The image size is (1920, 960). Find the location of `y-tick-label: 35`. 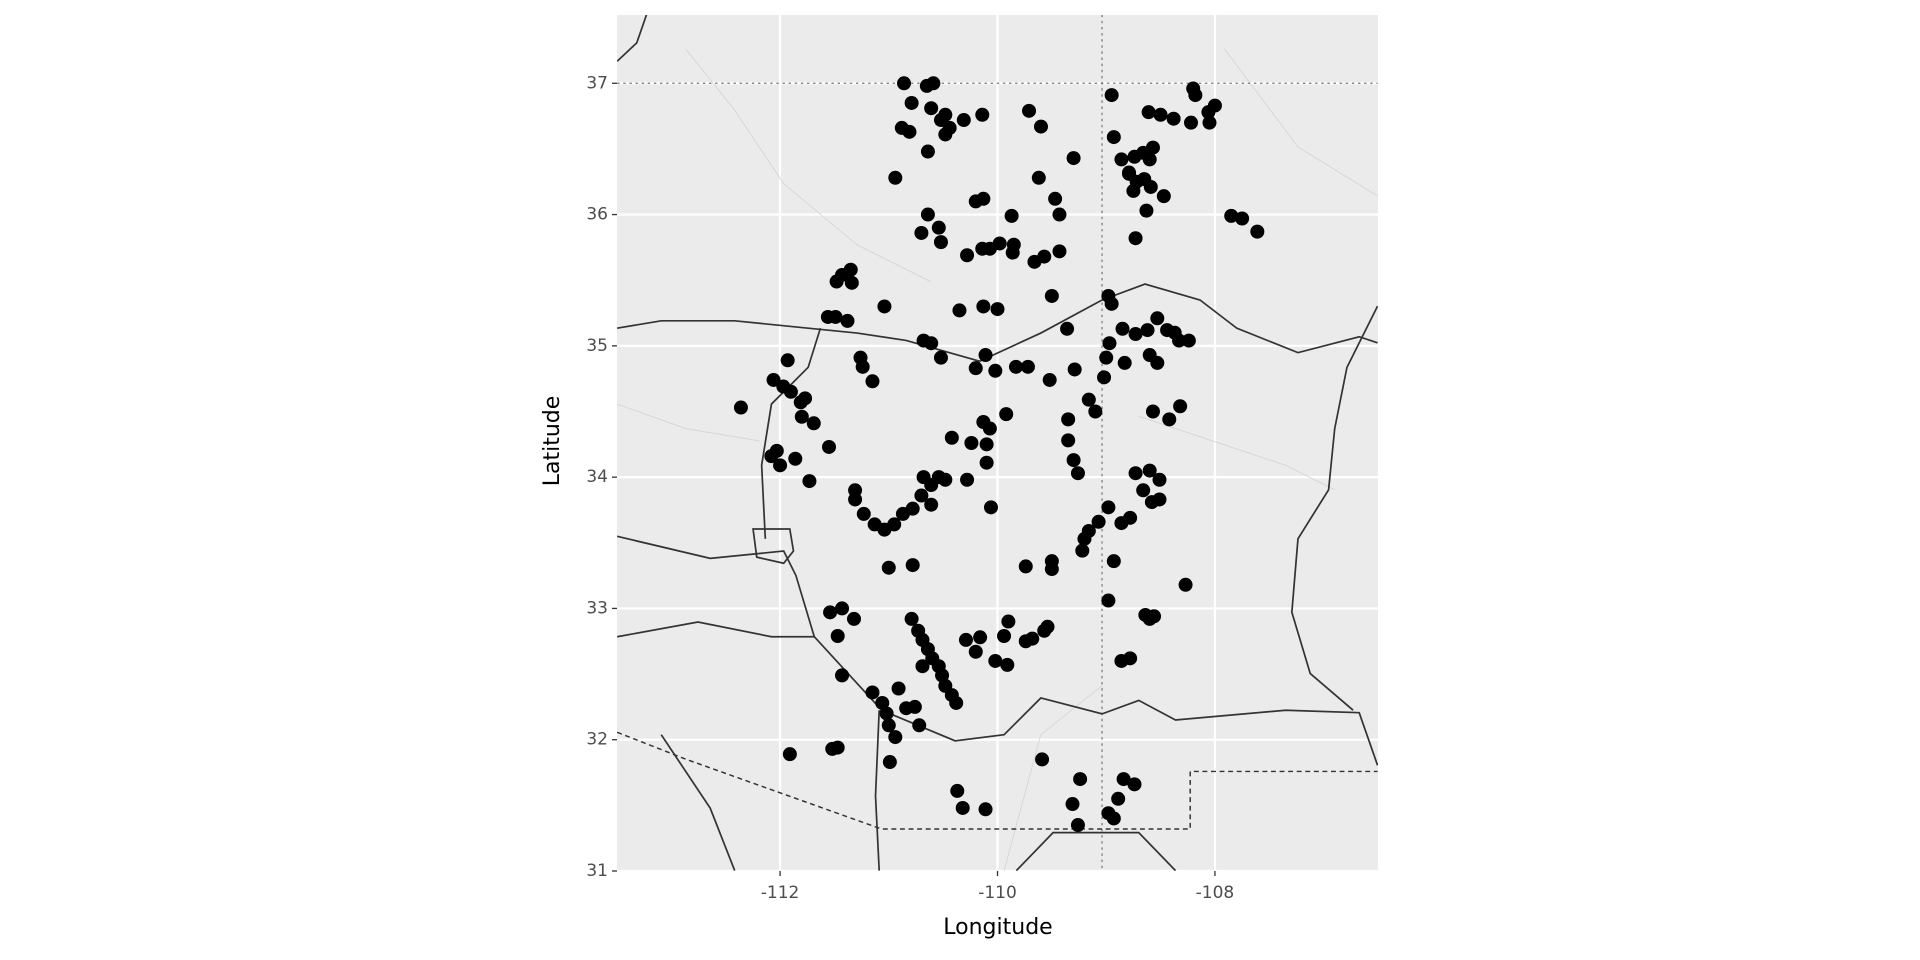

y-tick-label: 35 is located at coordinates (597, 346).